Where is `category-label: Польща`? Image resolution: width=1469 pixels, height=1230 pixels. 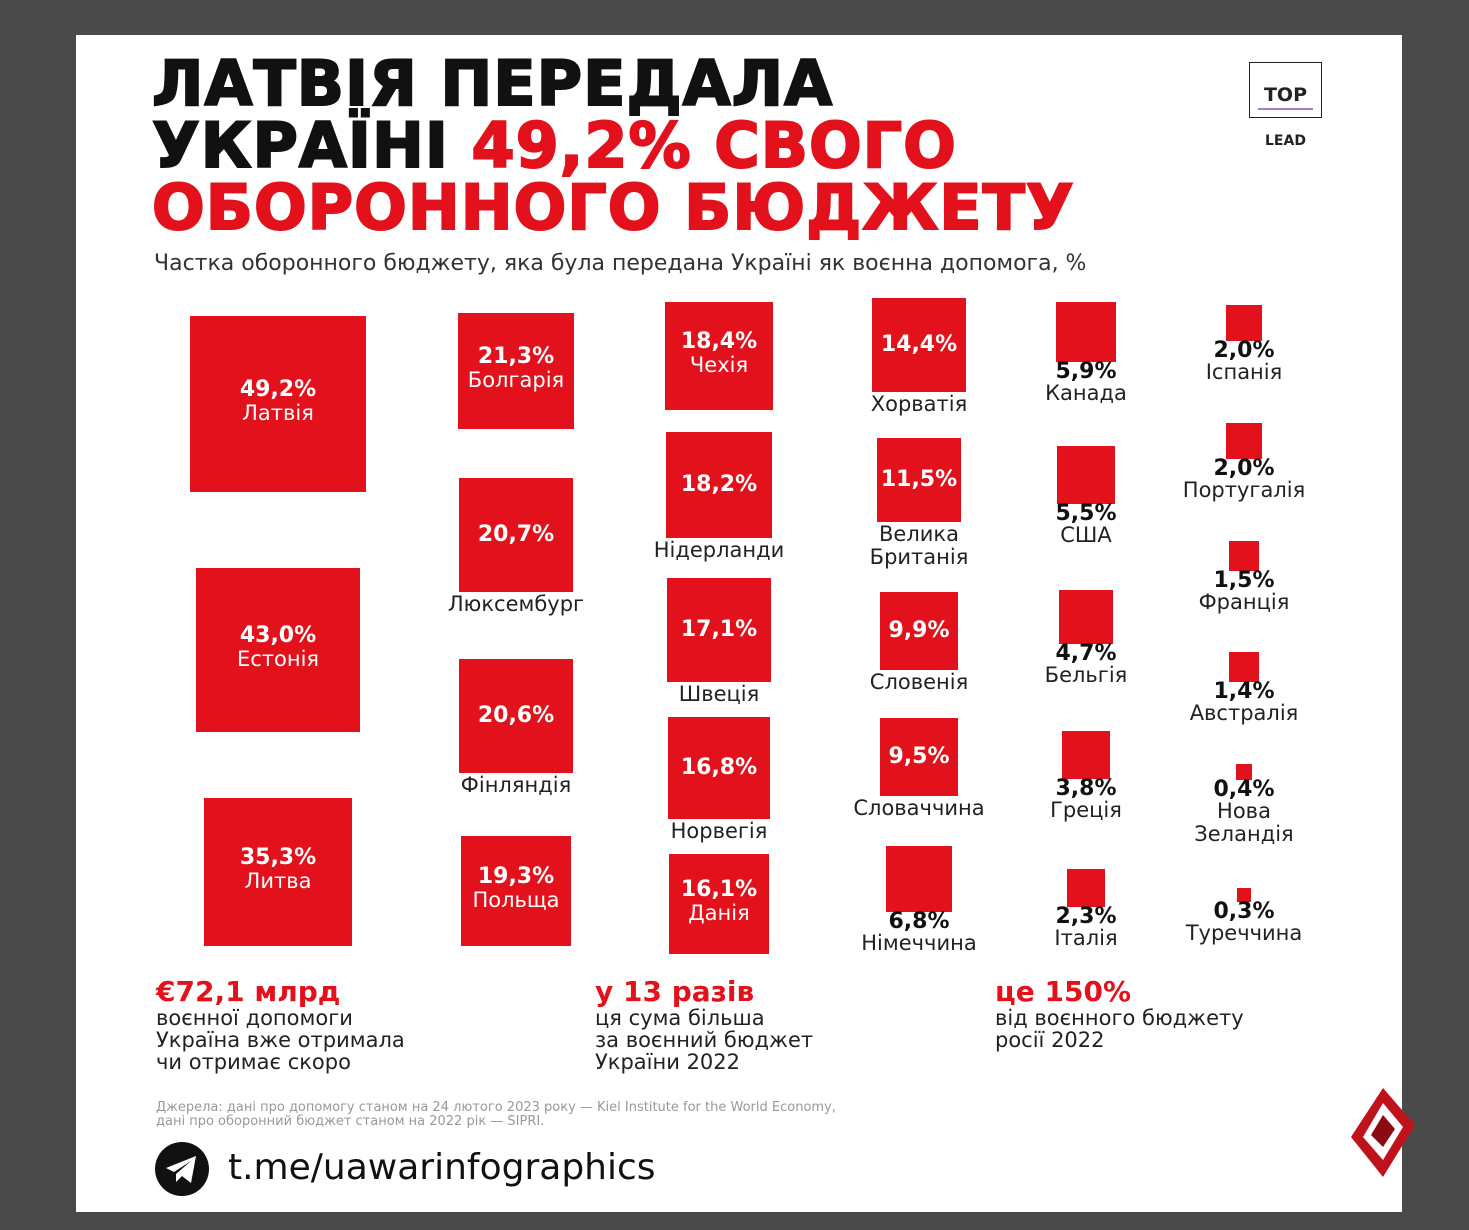
category-label: Польща is located at coordinates (516, 900).